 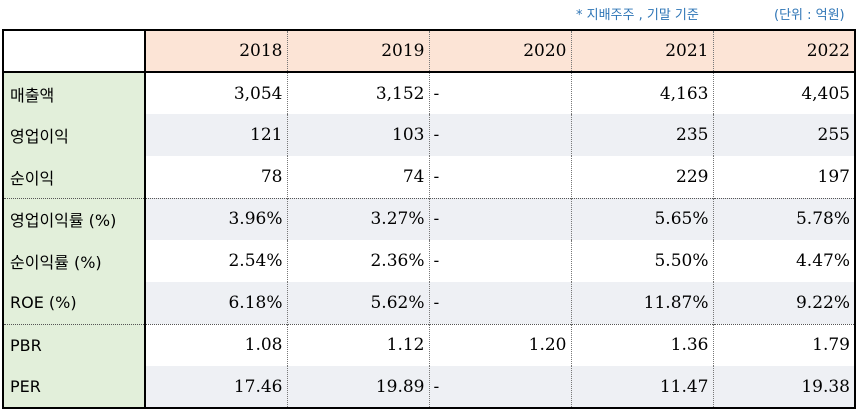 What do you see at coordinates (357, 344) in the screenshot?
I see `cell: 1.12` at bounding box center [357, 344].